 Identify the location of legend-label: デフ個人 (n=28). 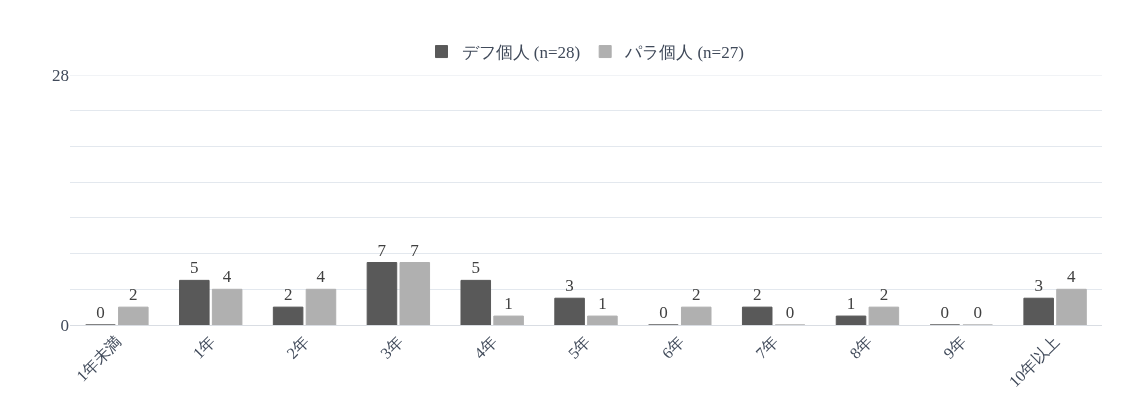
(521, 53).